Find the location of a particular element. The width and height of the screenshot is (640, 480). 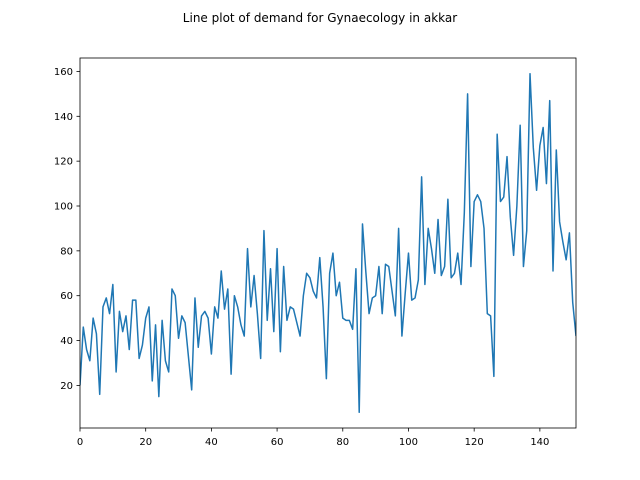

x-tick-label: 0 is located at coordinates (80, 442).